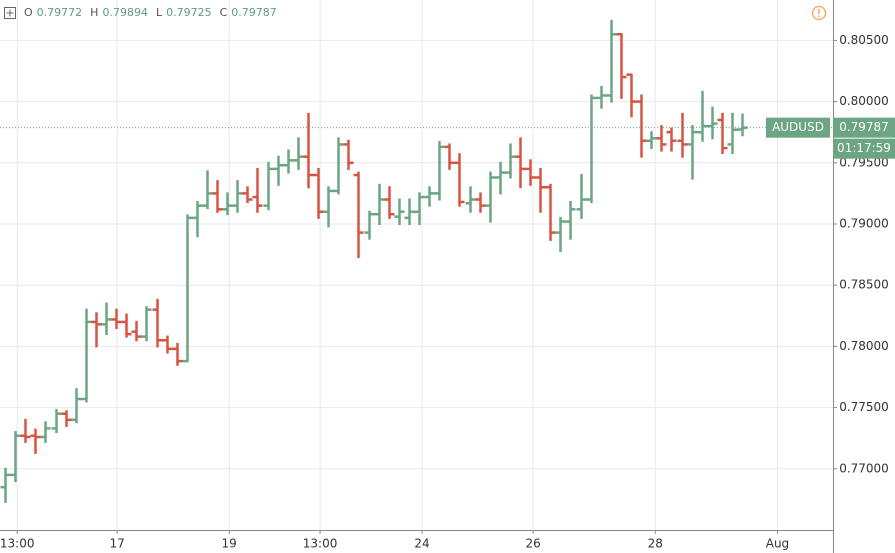 This screenshot has width=895, height=553. What do you see at coordinates (864, 285) in the screenshot?
I see `y-tick-label: 0.78500` at bounding box center [864, 285].